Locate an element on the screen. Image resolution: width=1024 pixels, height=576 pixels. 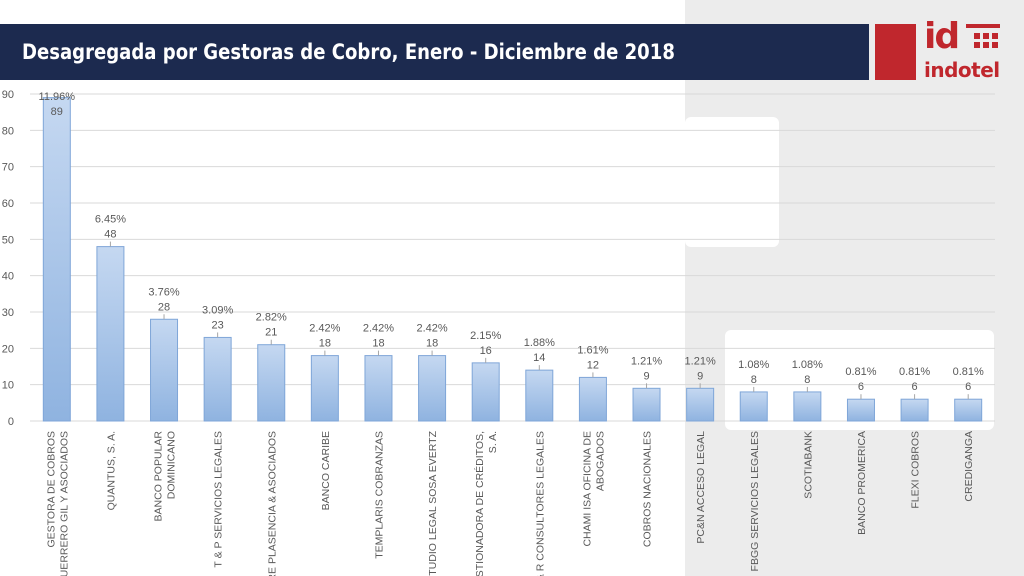
category-label-line: CHAMI ISA OFICINA DE is located at coordinates (587, 489).